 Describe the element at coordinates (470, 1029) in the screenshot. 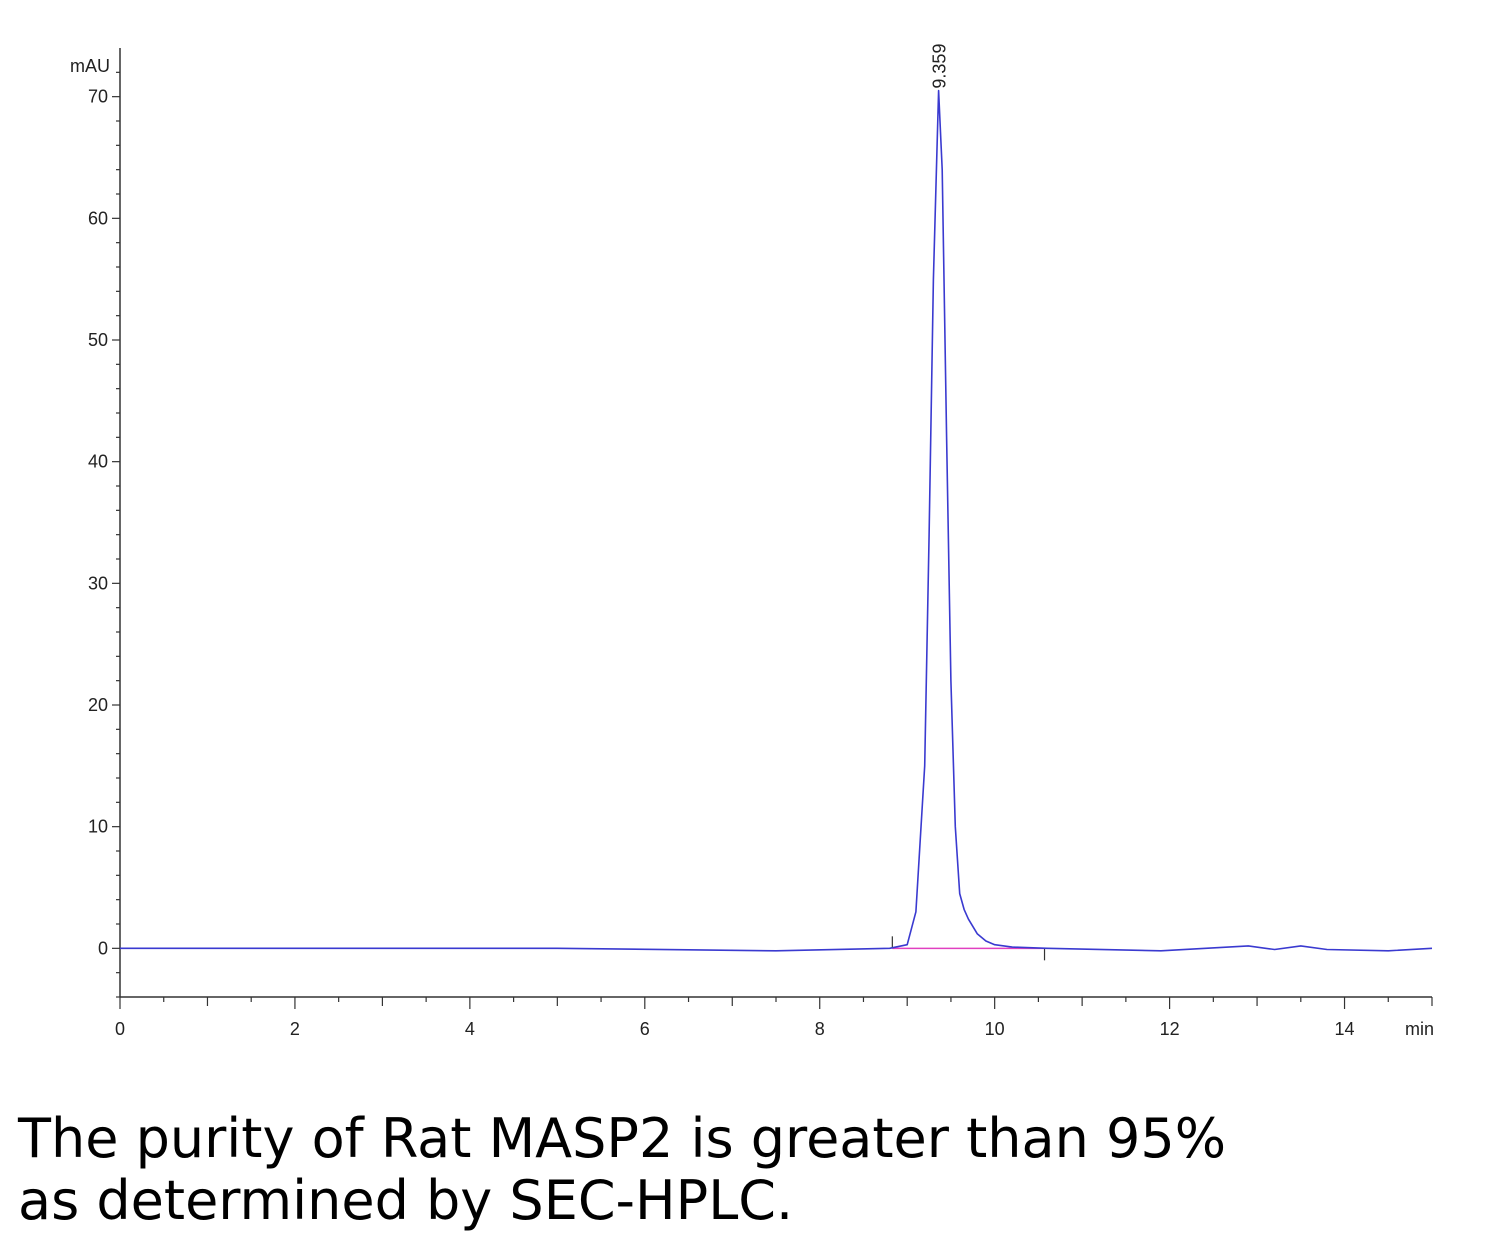

I see `x-tick-label: 4` at that location.